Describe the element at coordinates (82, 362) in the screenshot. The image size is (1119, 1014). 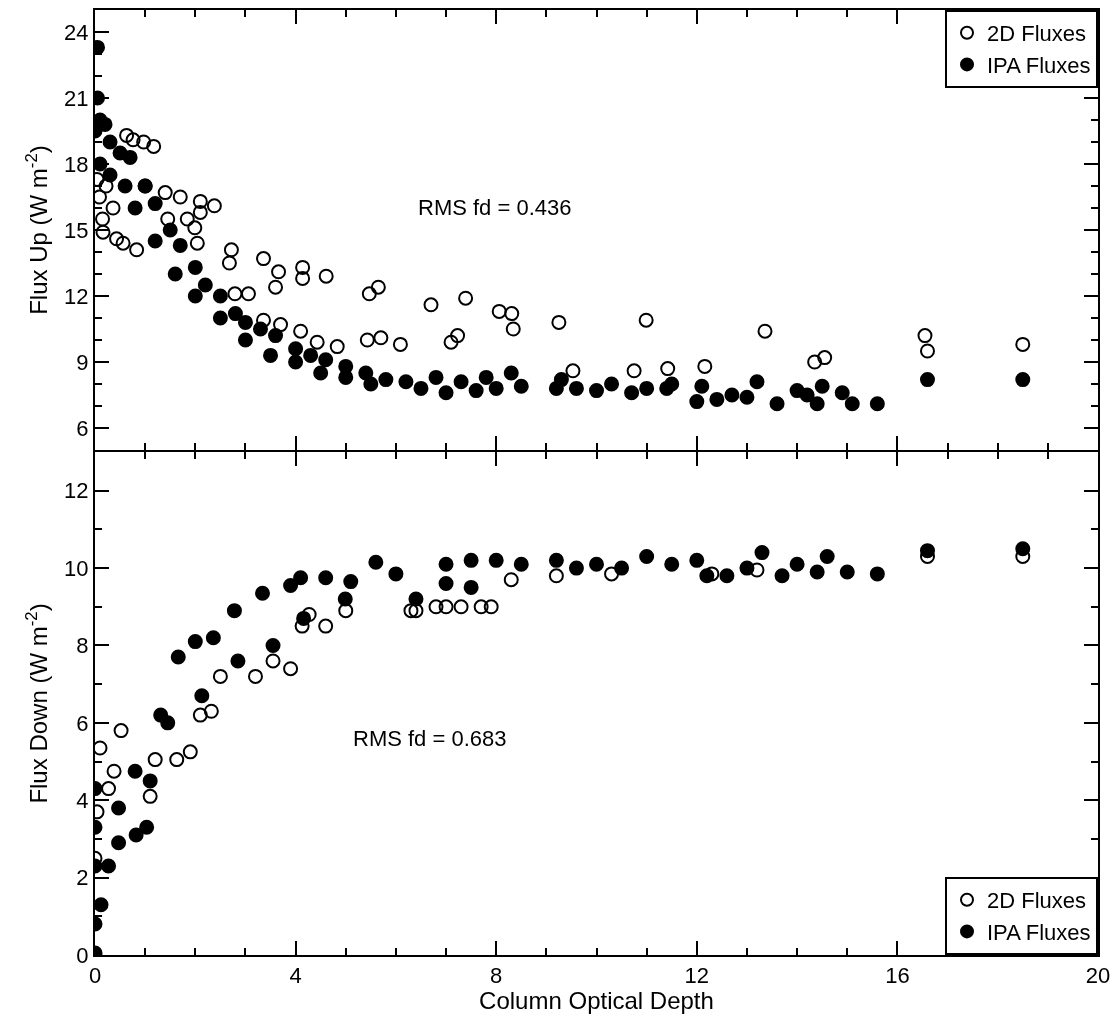
I see `y-tick-label: 9` at that location.